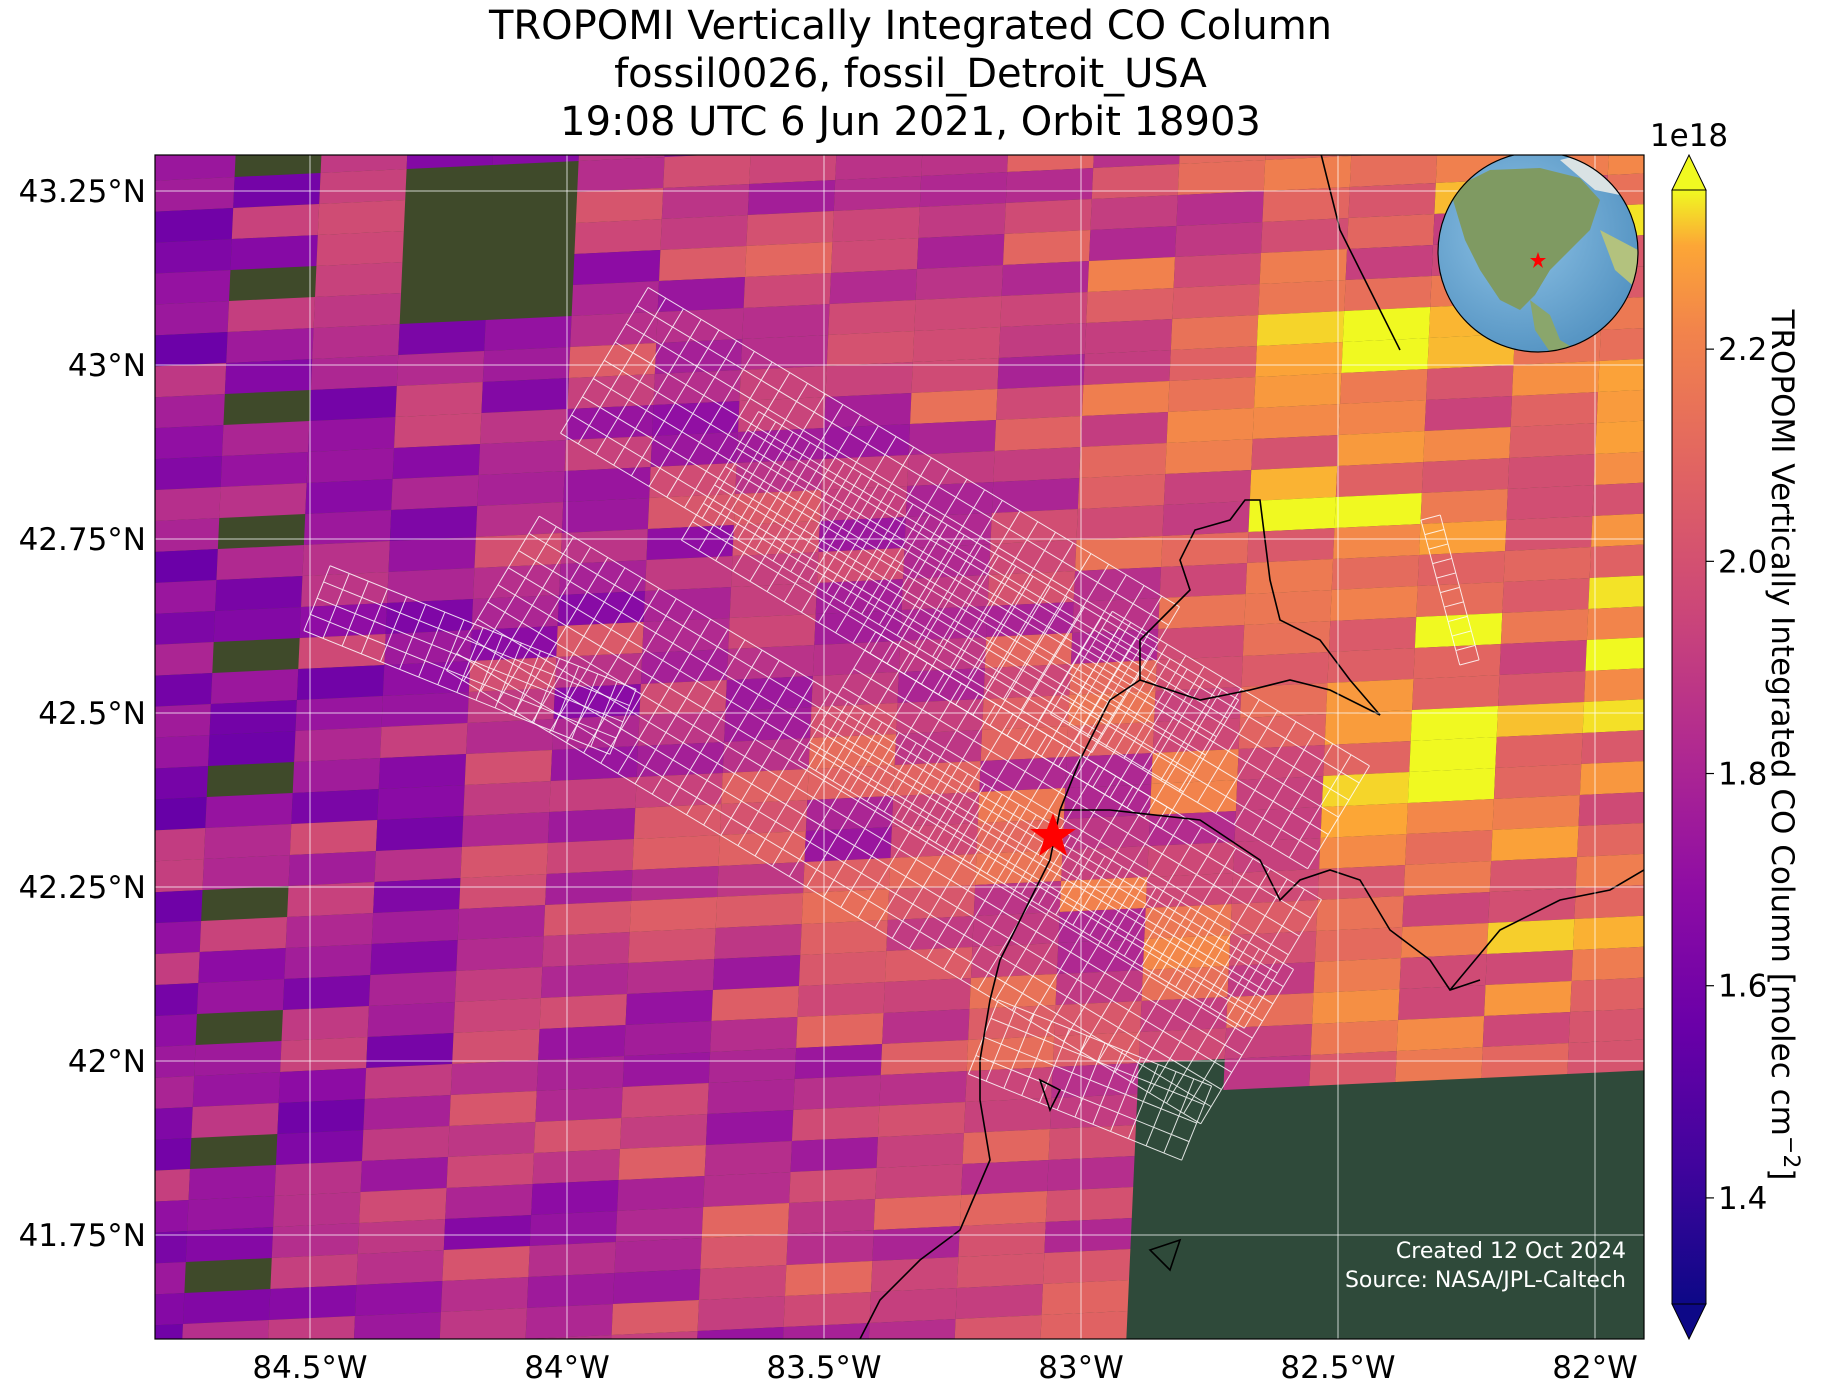 Image resolution: width=1821 pixels, height=1384 pixels. Describe the element at coordinates (82, 540) in the screenshot. I see `lat-tick-label: 42.75°N` at that location.